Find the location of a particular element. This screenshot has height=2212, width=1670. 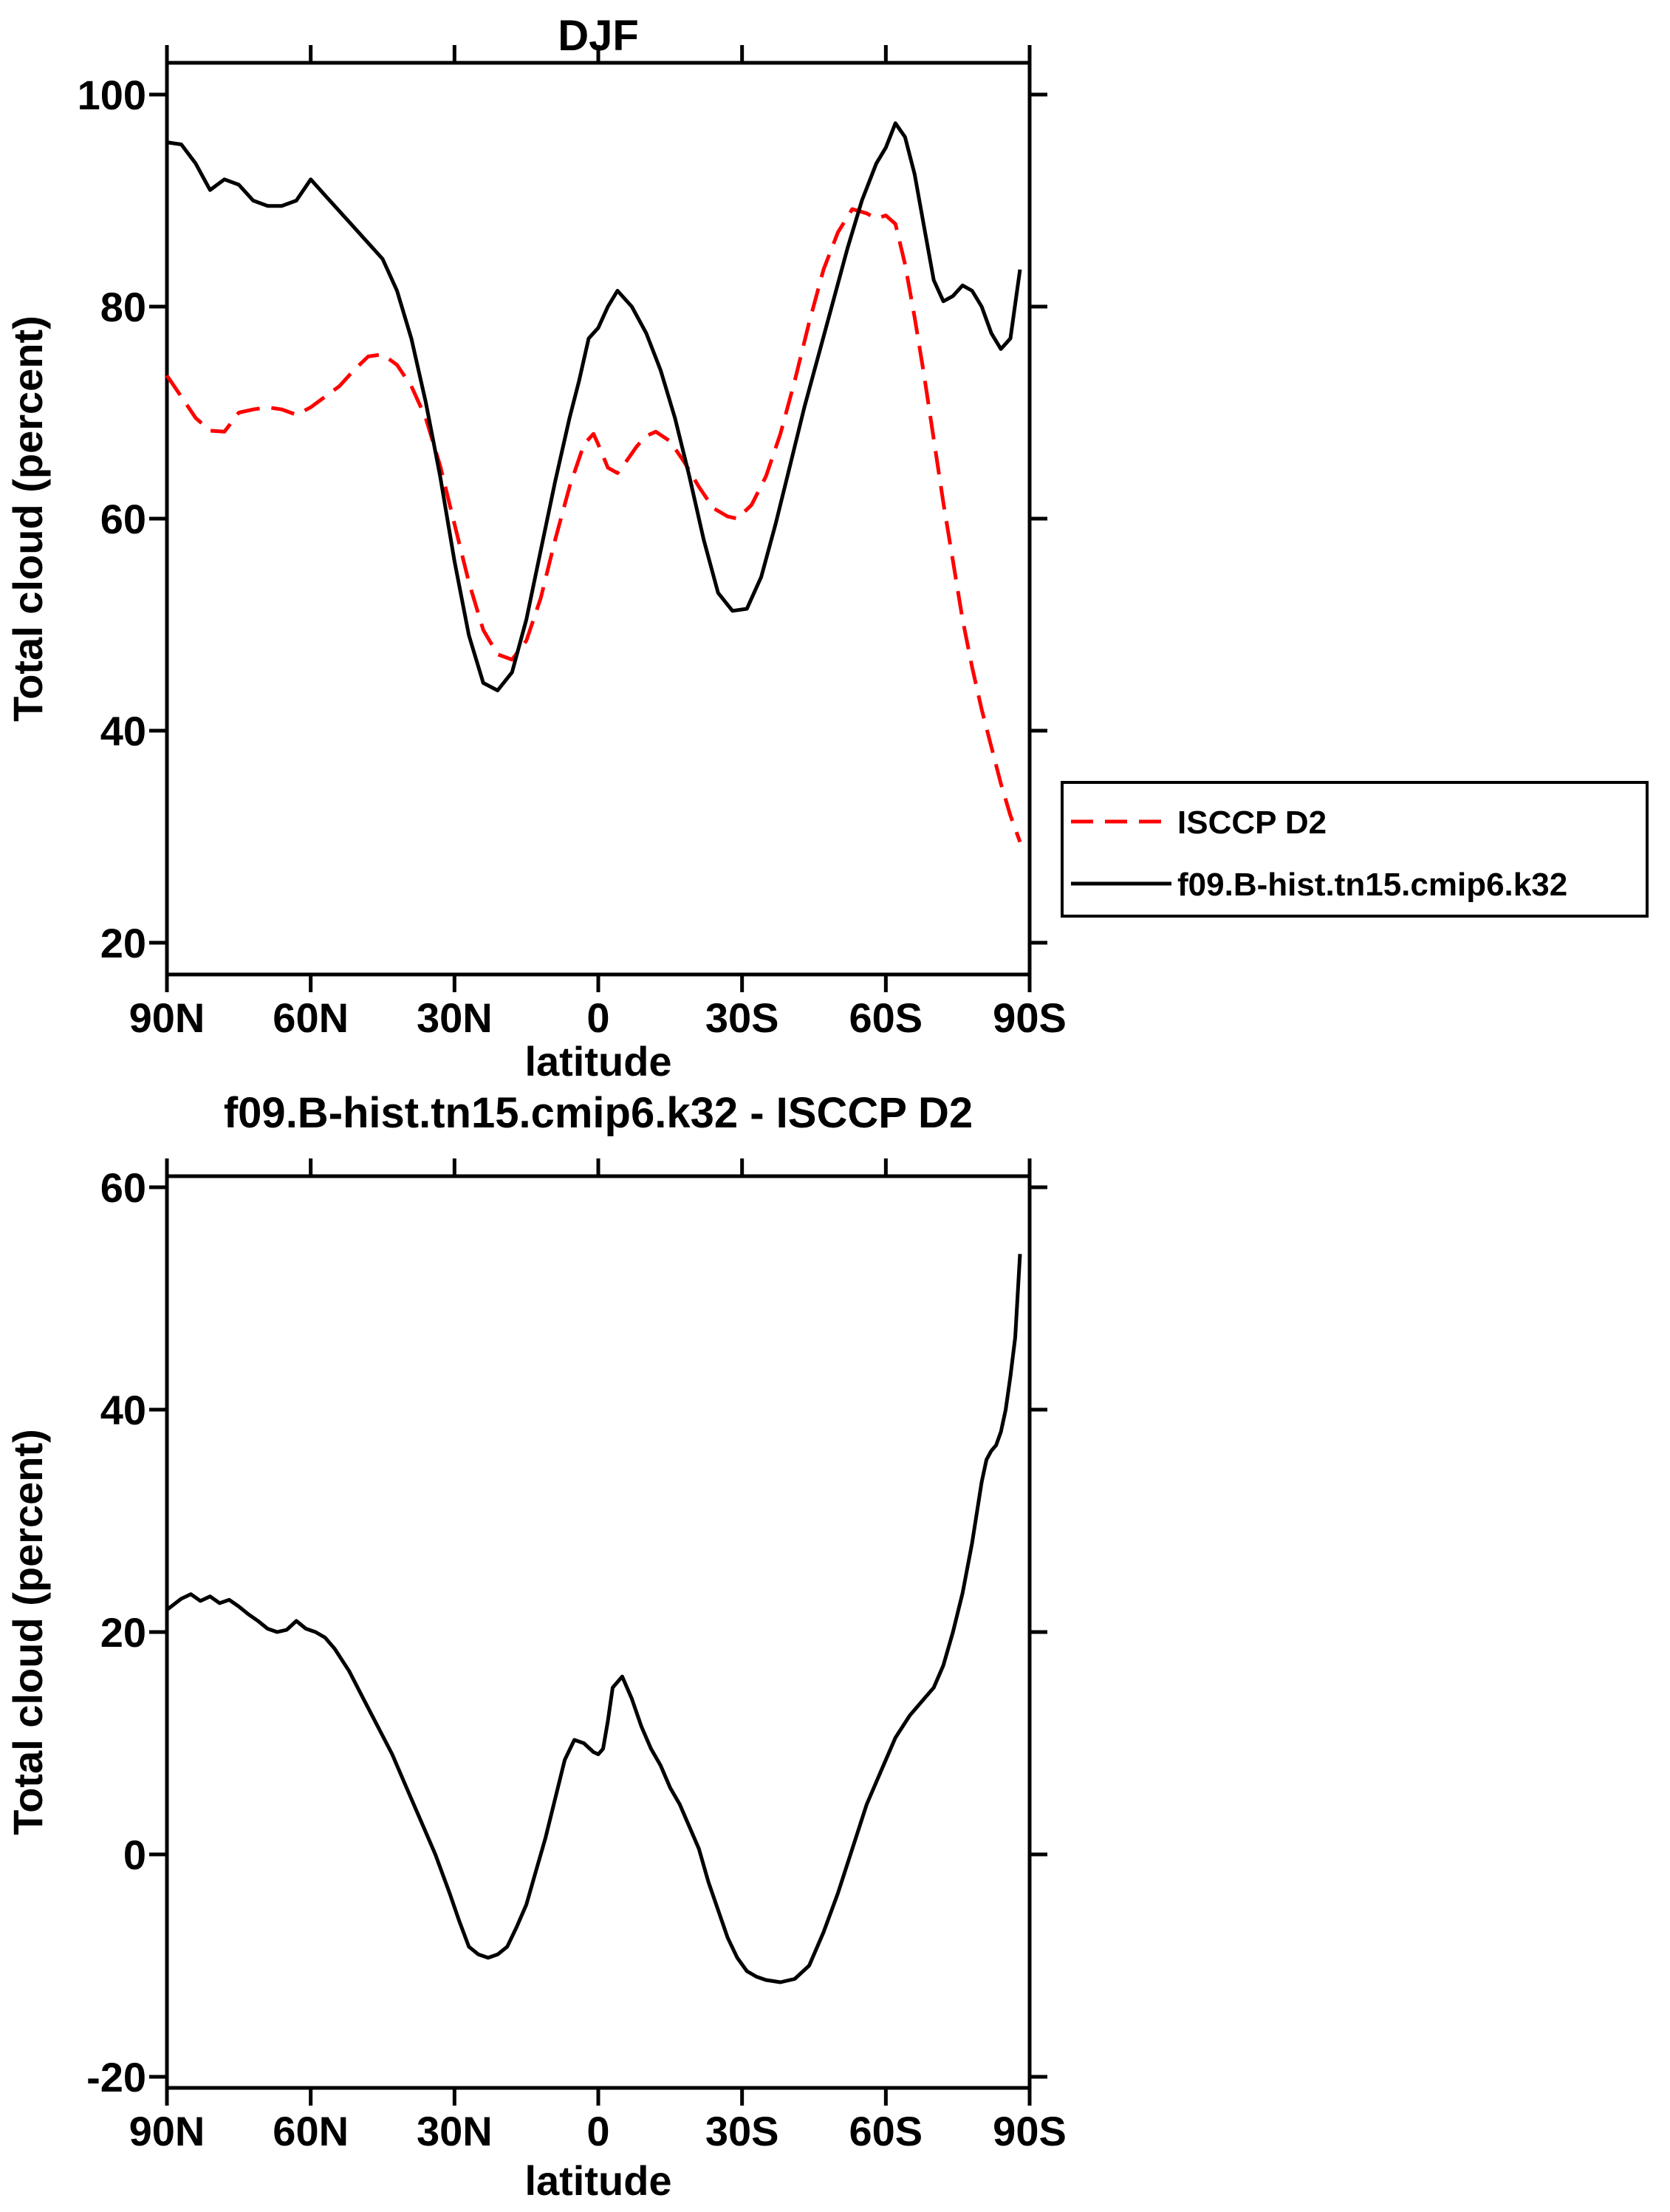

series-line-obs is located at coordinates (593, 525).